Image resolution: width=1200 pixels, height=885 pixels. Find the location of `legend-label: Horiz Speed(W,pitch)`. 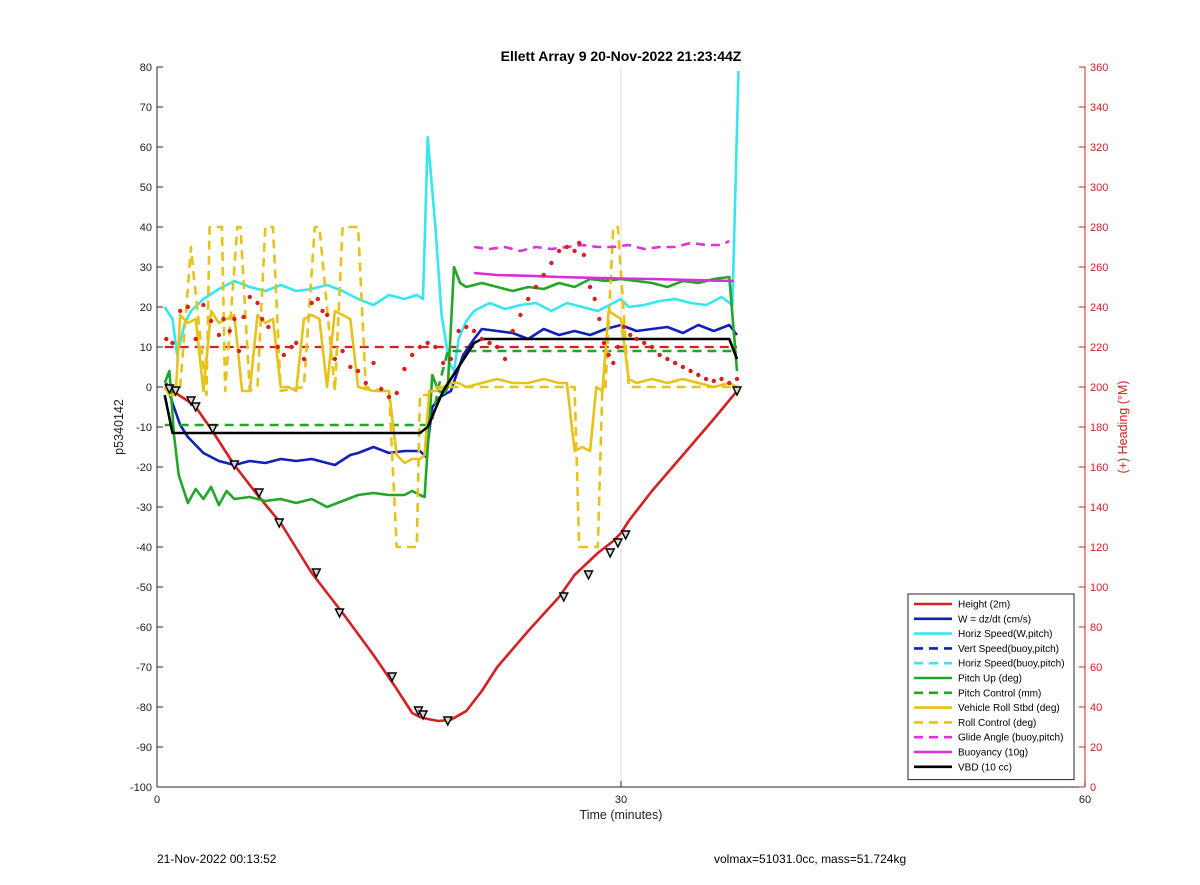

legend-label: Horiz Speed(W,pitch) is located at coordinates (1005, 634).